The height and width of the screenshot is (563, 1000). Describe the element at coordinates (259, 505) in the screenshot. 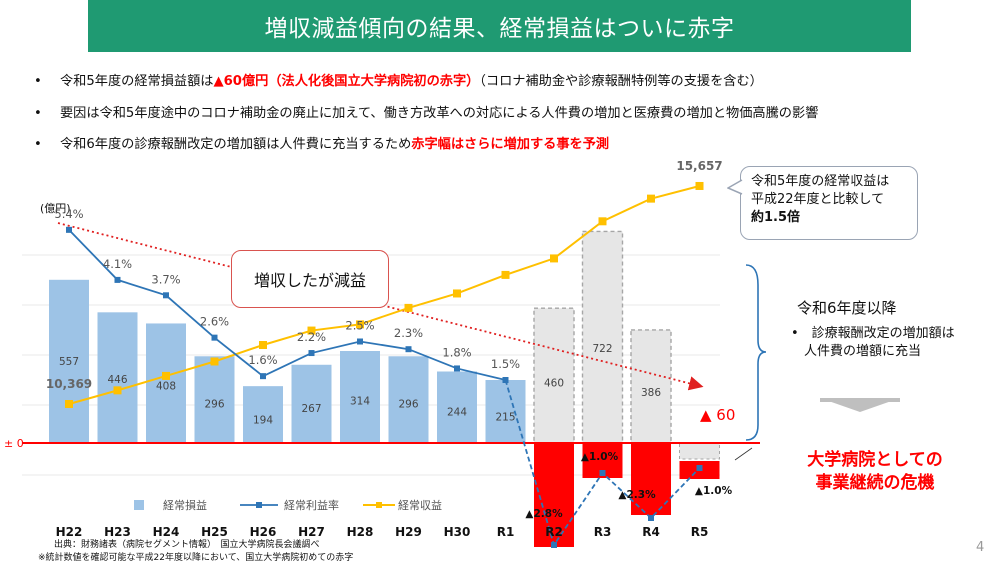

I see `legend-margin-marker` at that location.